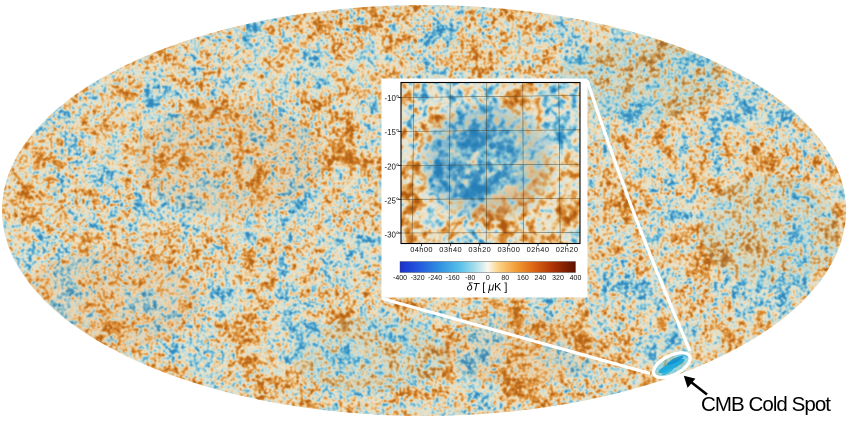 The width and height of the screenshot is (850, 427). I want to click on svg-text: -10°, so click(391, 98).